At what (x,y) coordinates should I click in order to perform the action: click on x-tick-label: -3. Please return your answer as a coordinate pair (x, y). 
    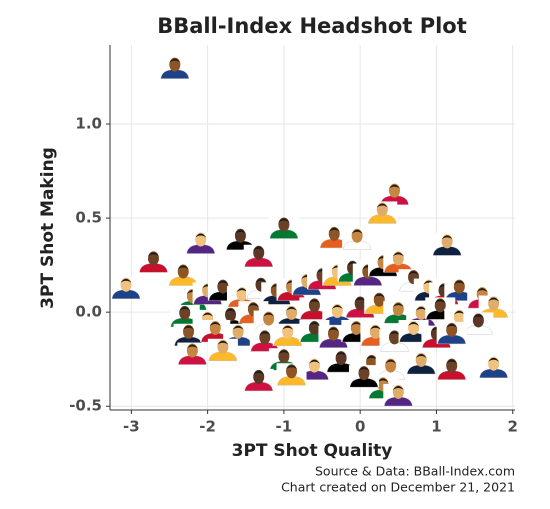
    Looking at the image, I should click on (131, 427).